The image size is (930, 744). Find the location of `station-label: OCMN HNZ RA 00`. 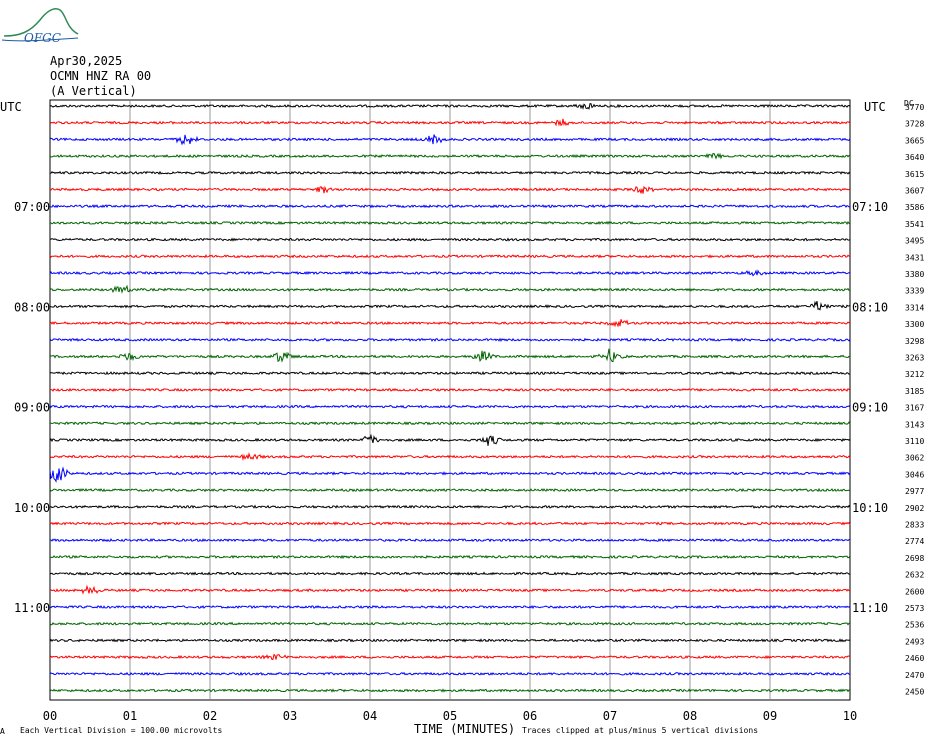

station-label: OCMN HNZ RA 00 is located at coordinates (101, 76).